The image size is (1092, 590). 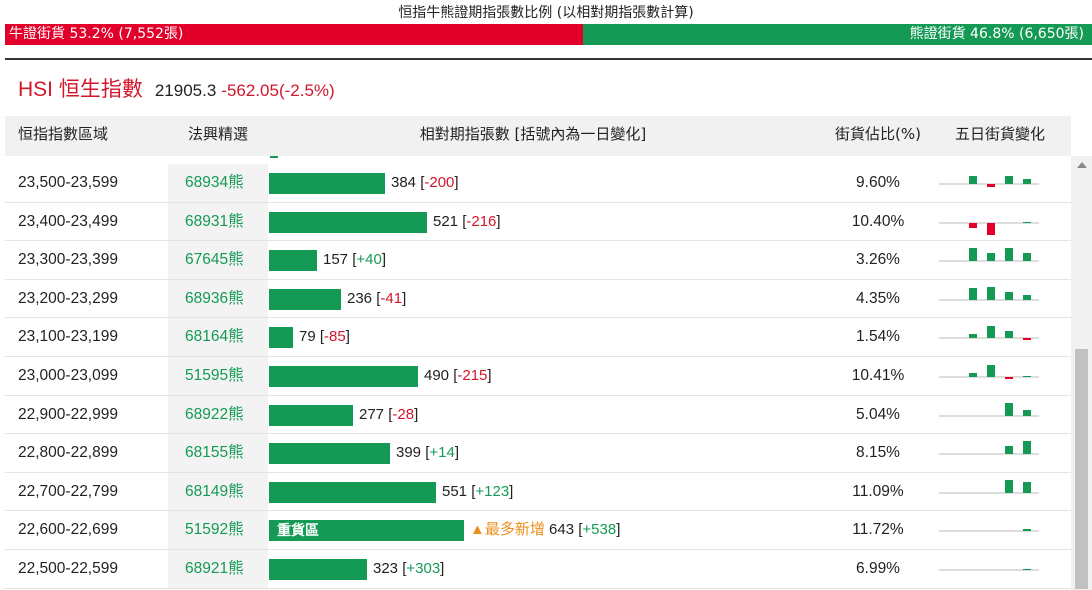 I want to click on daily-change: -216, so click(x=481, y=221).